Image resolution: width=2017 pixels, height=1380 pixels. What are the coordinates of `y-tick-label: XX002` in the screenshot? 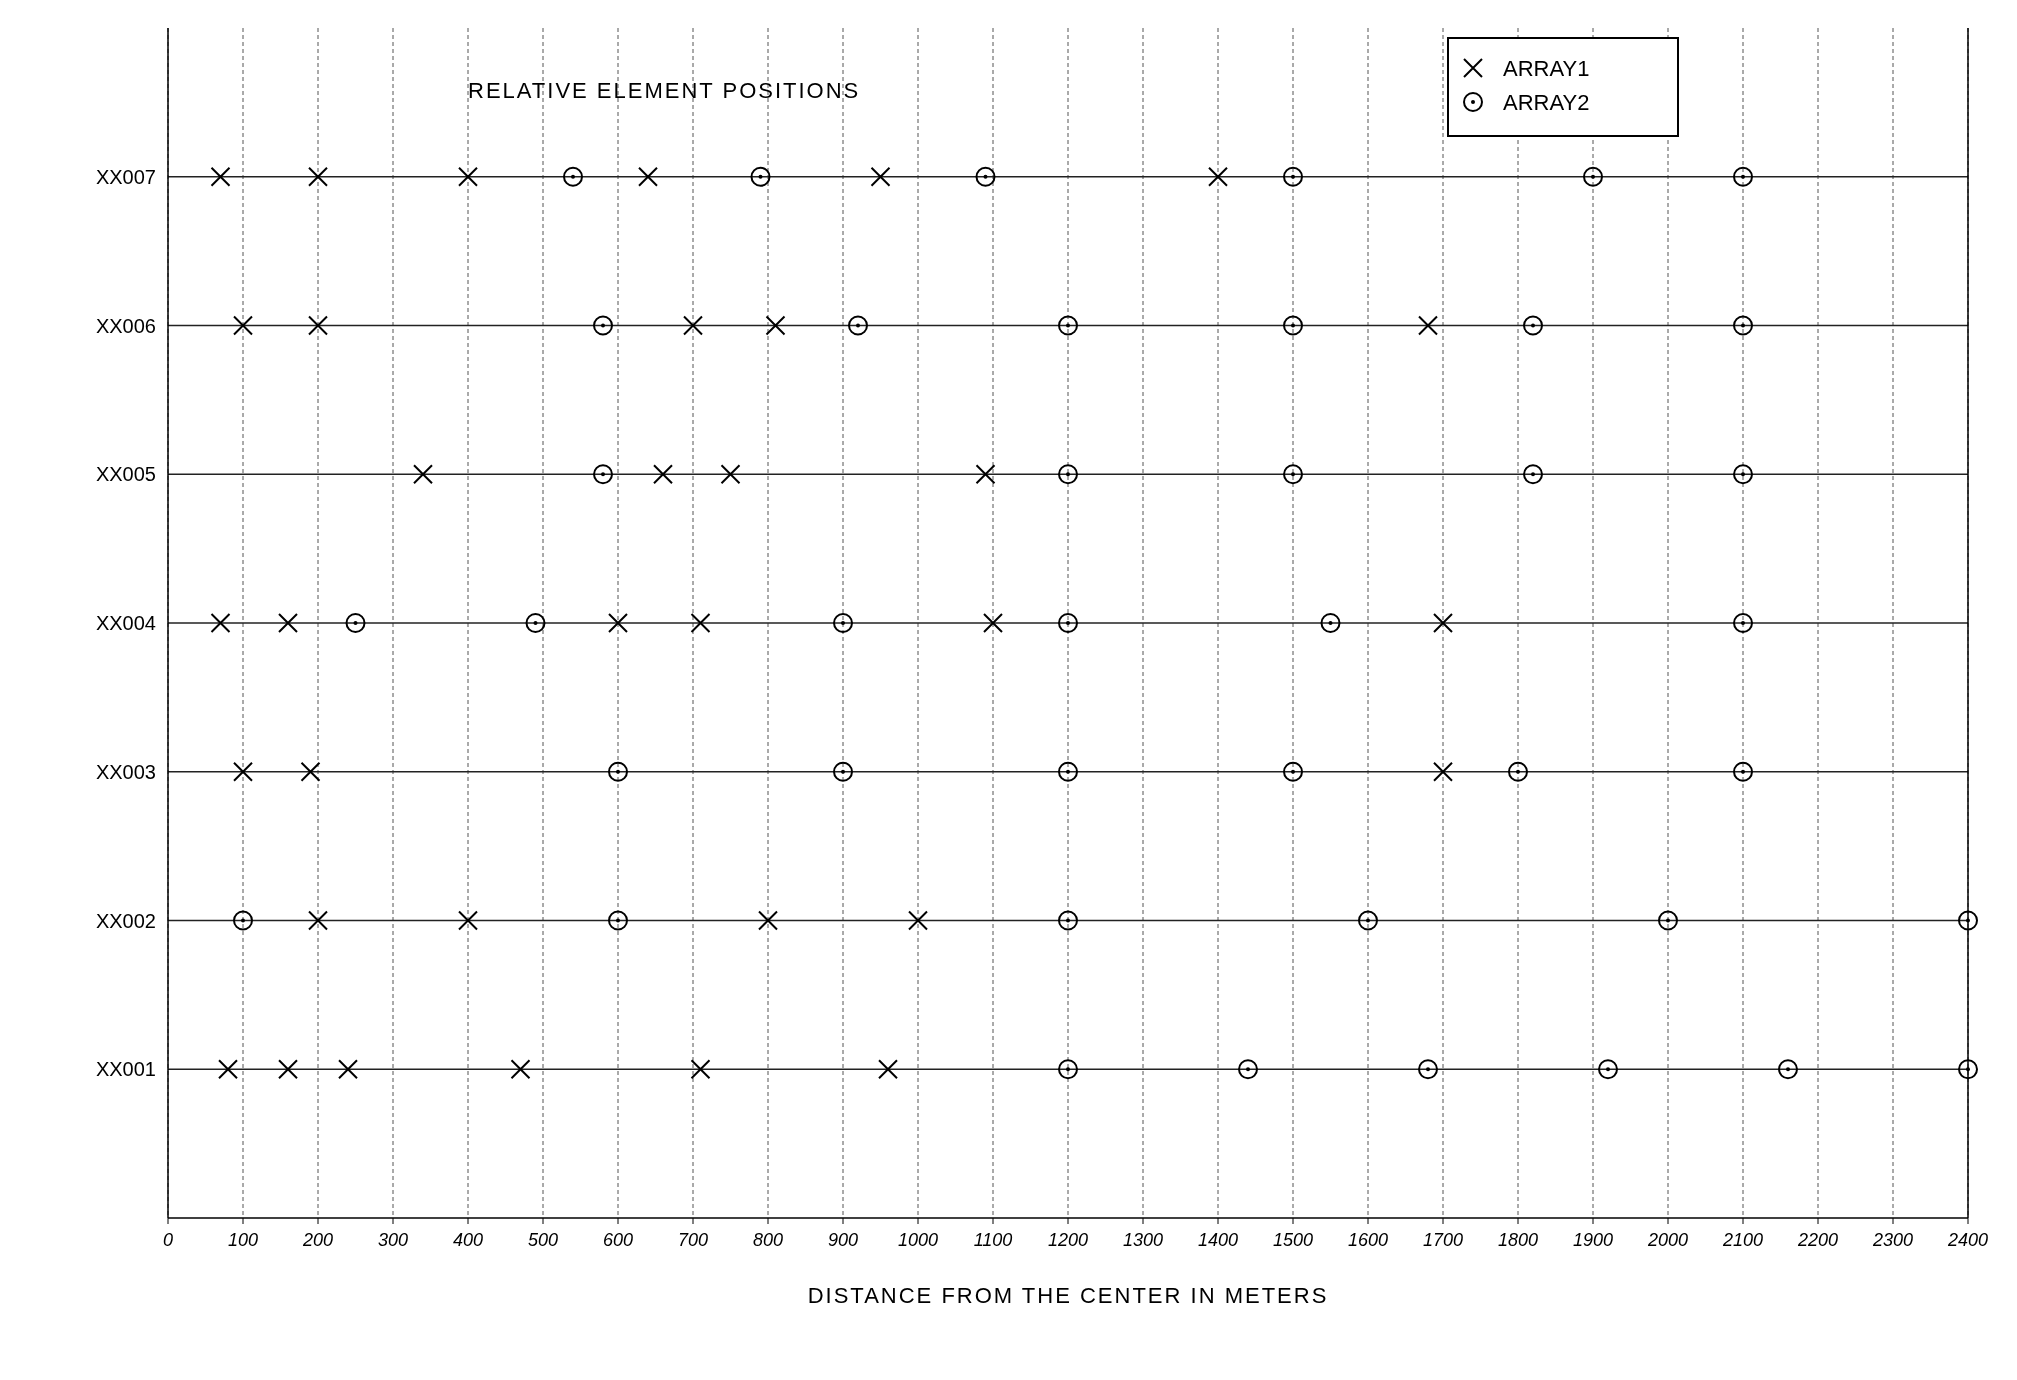 It's located at (125, 920).